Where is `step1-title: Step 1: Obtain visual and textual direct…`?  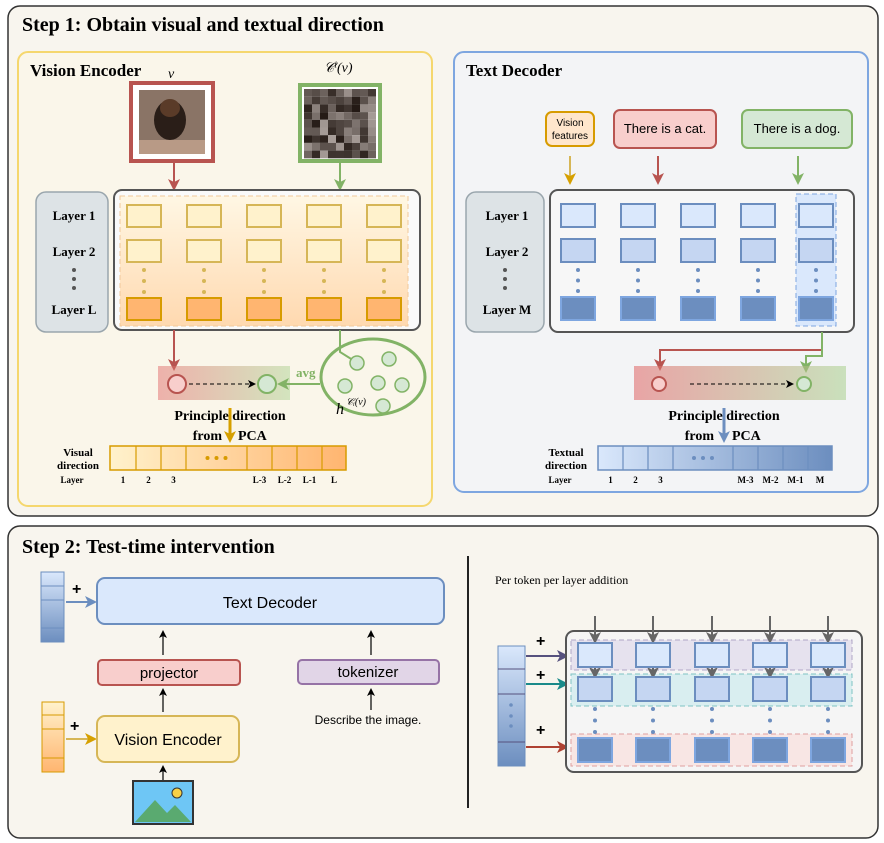 step1-title: Step 1: Obtain visual and textual direct… is located at coordinates (203, 25).